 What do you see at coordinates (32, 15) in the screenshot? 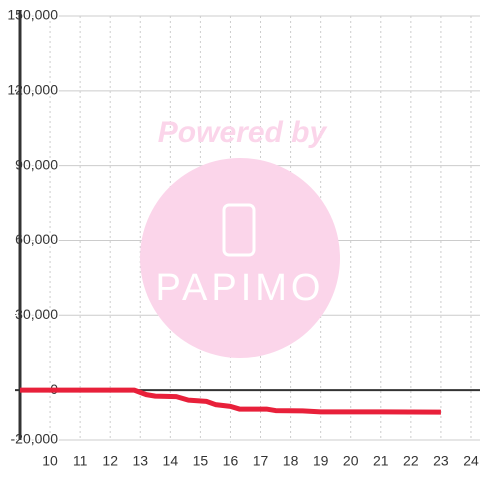
I see `y-tick-label: 150,000` at bounding box center [32, 15].